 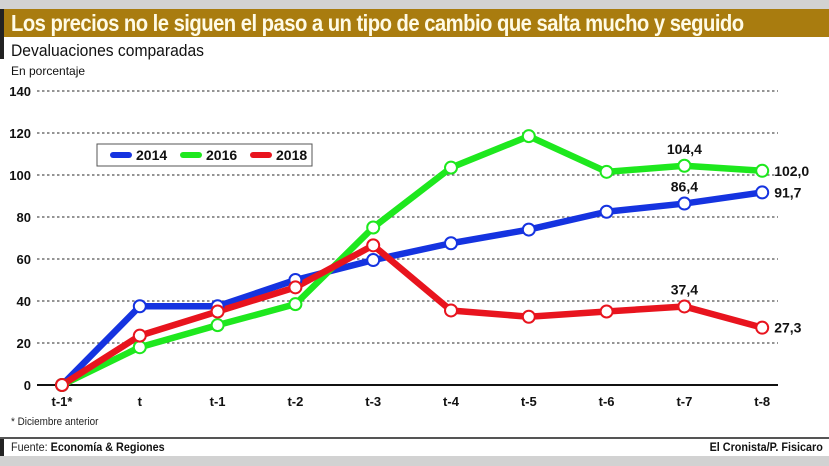 I want to click on legend-box, so click(x=204, y=155).